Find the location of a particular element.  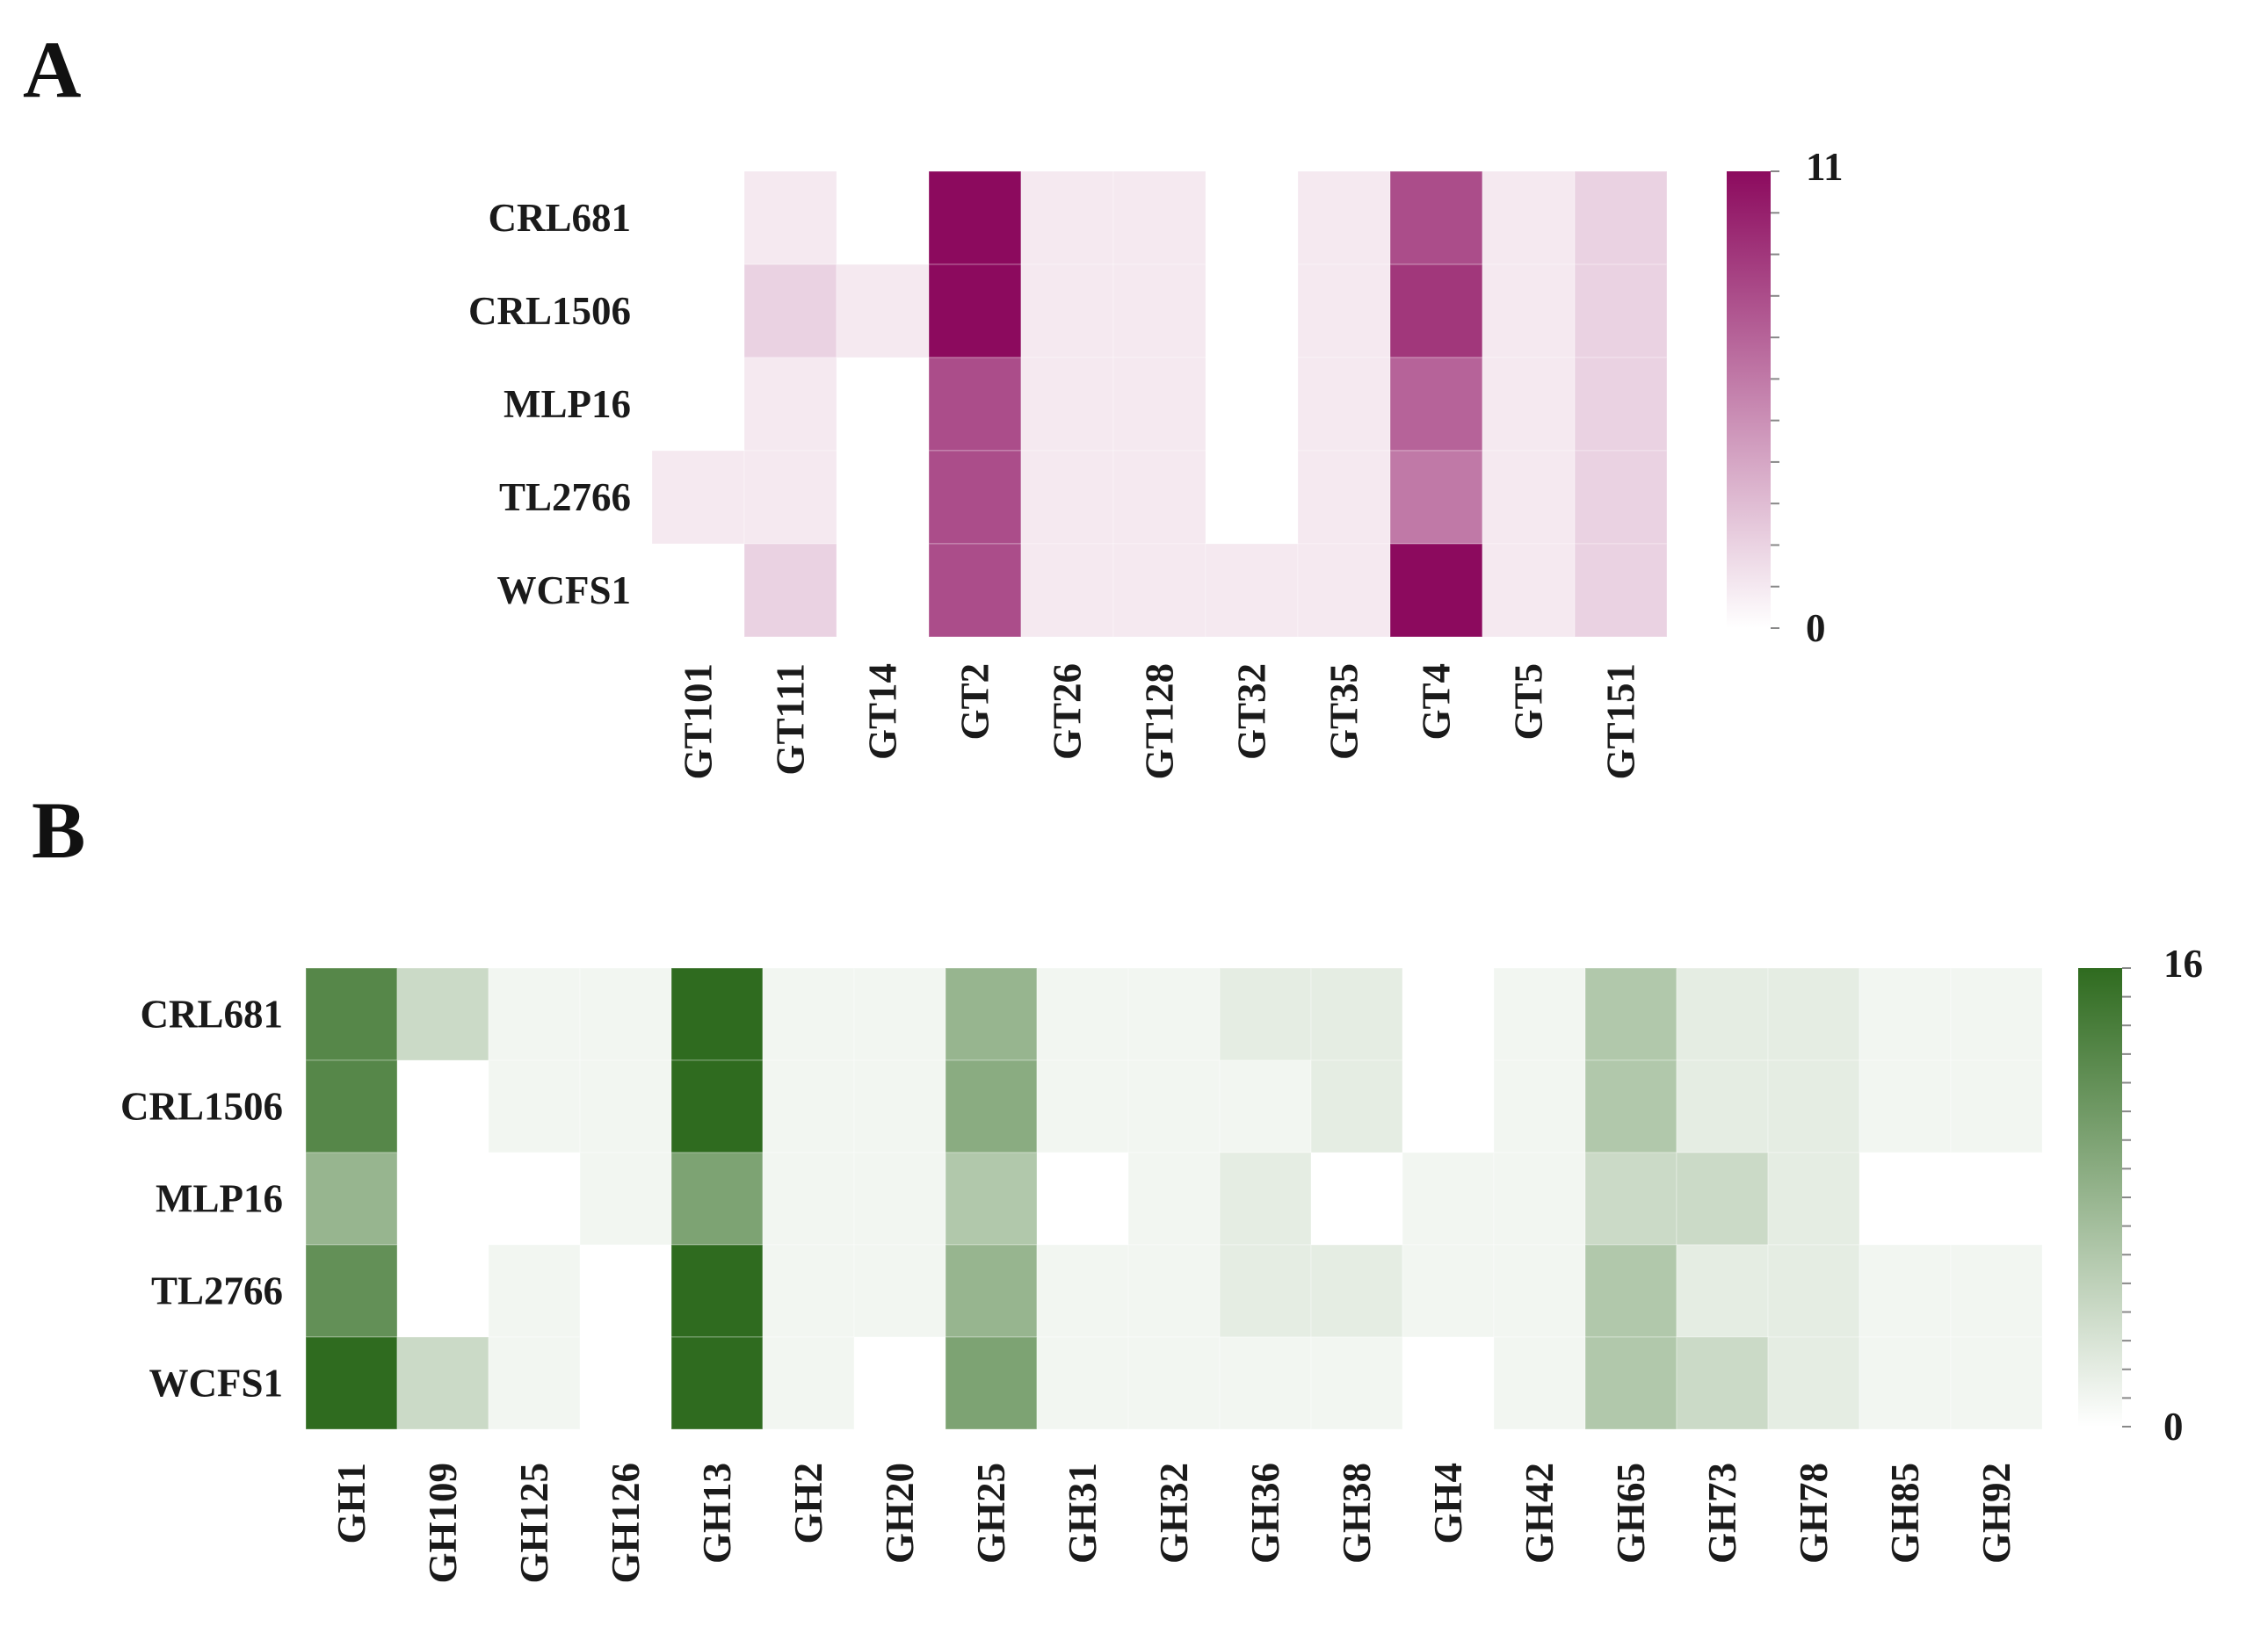

heatmap-b-column-label: GH25 is located at coordinates (991, 1513).